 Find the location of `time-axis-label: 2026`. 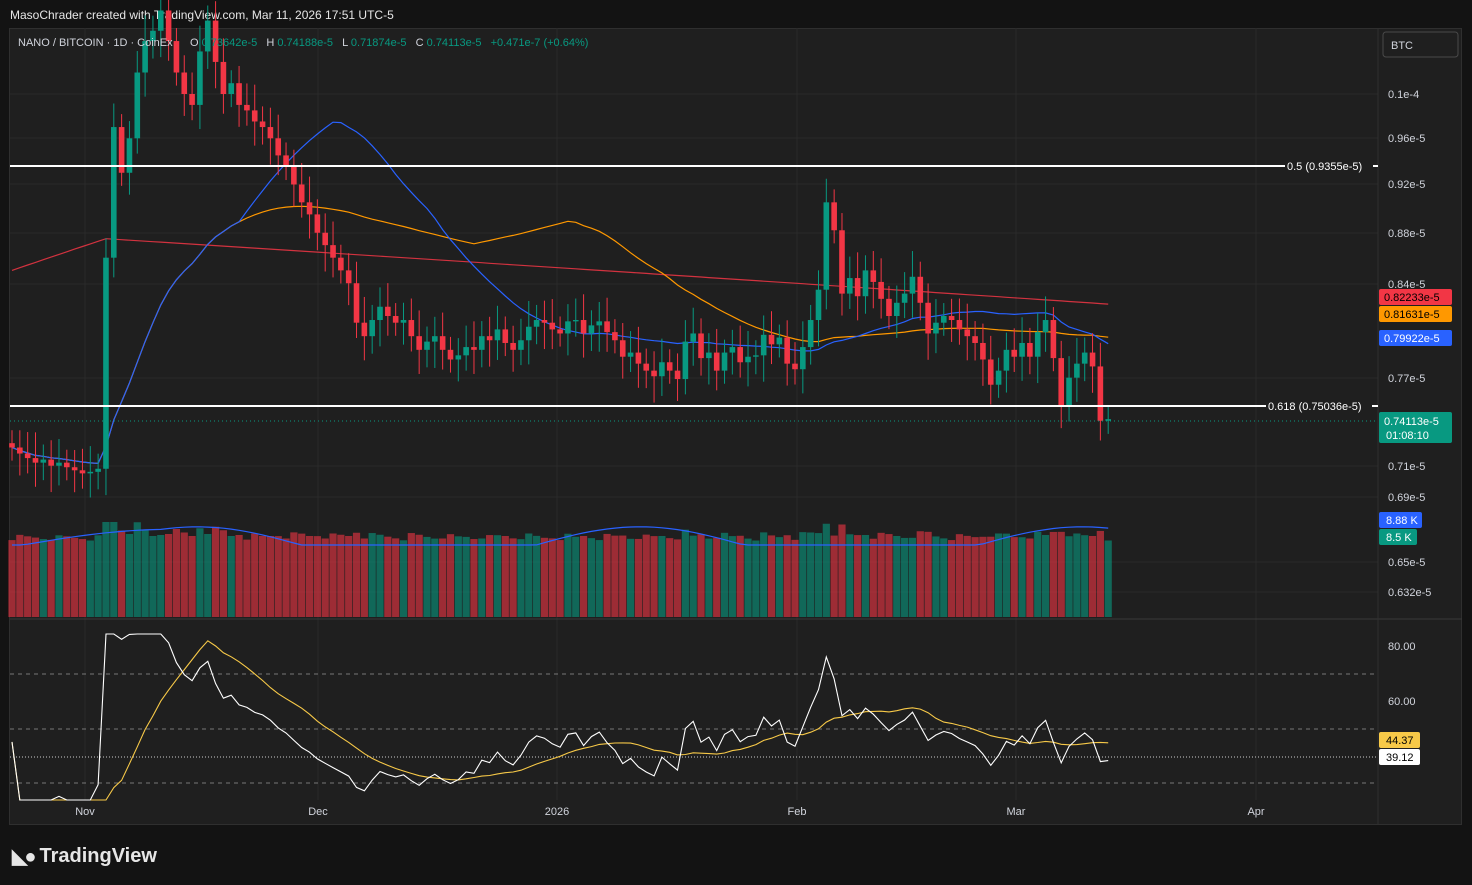

time-axis-label: 2026 is located at coordinates (557, 812).